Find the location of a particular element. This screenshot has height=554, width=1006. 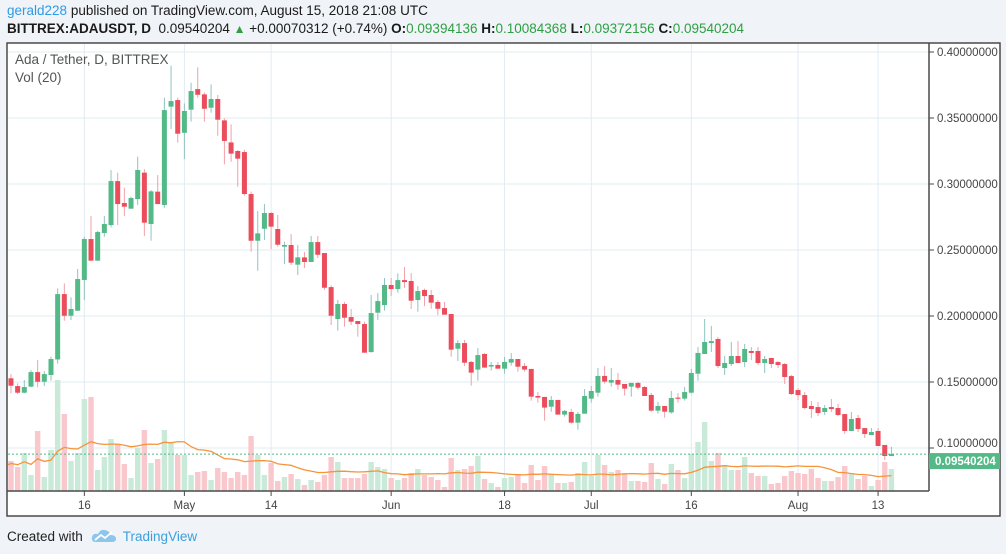

price-change: +0.00070312 (+0.74%) is located at coordinates (318, 28).